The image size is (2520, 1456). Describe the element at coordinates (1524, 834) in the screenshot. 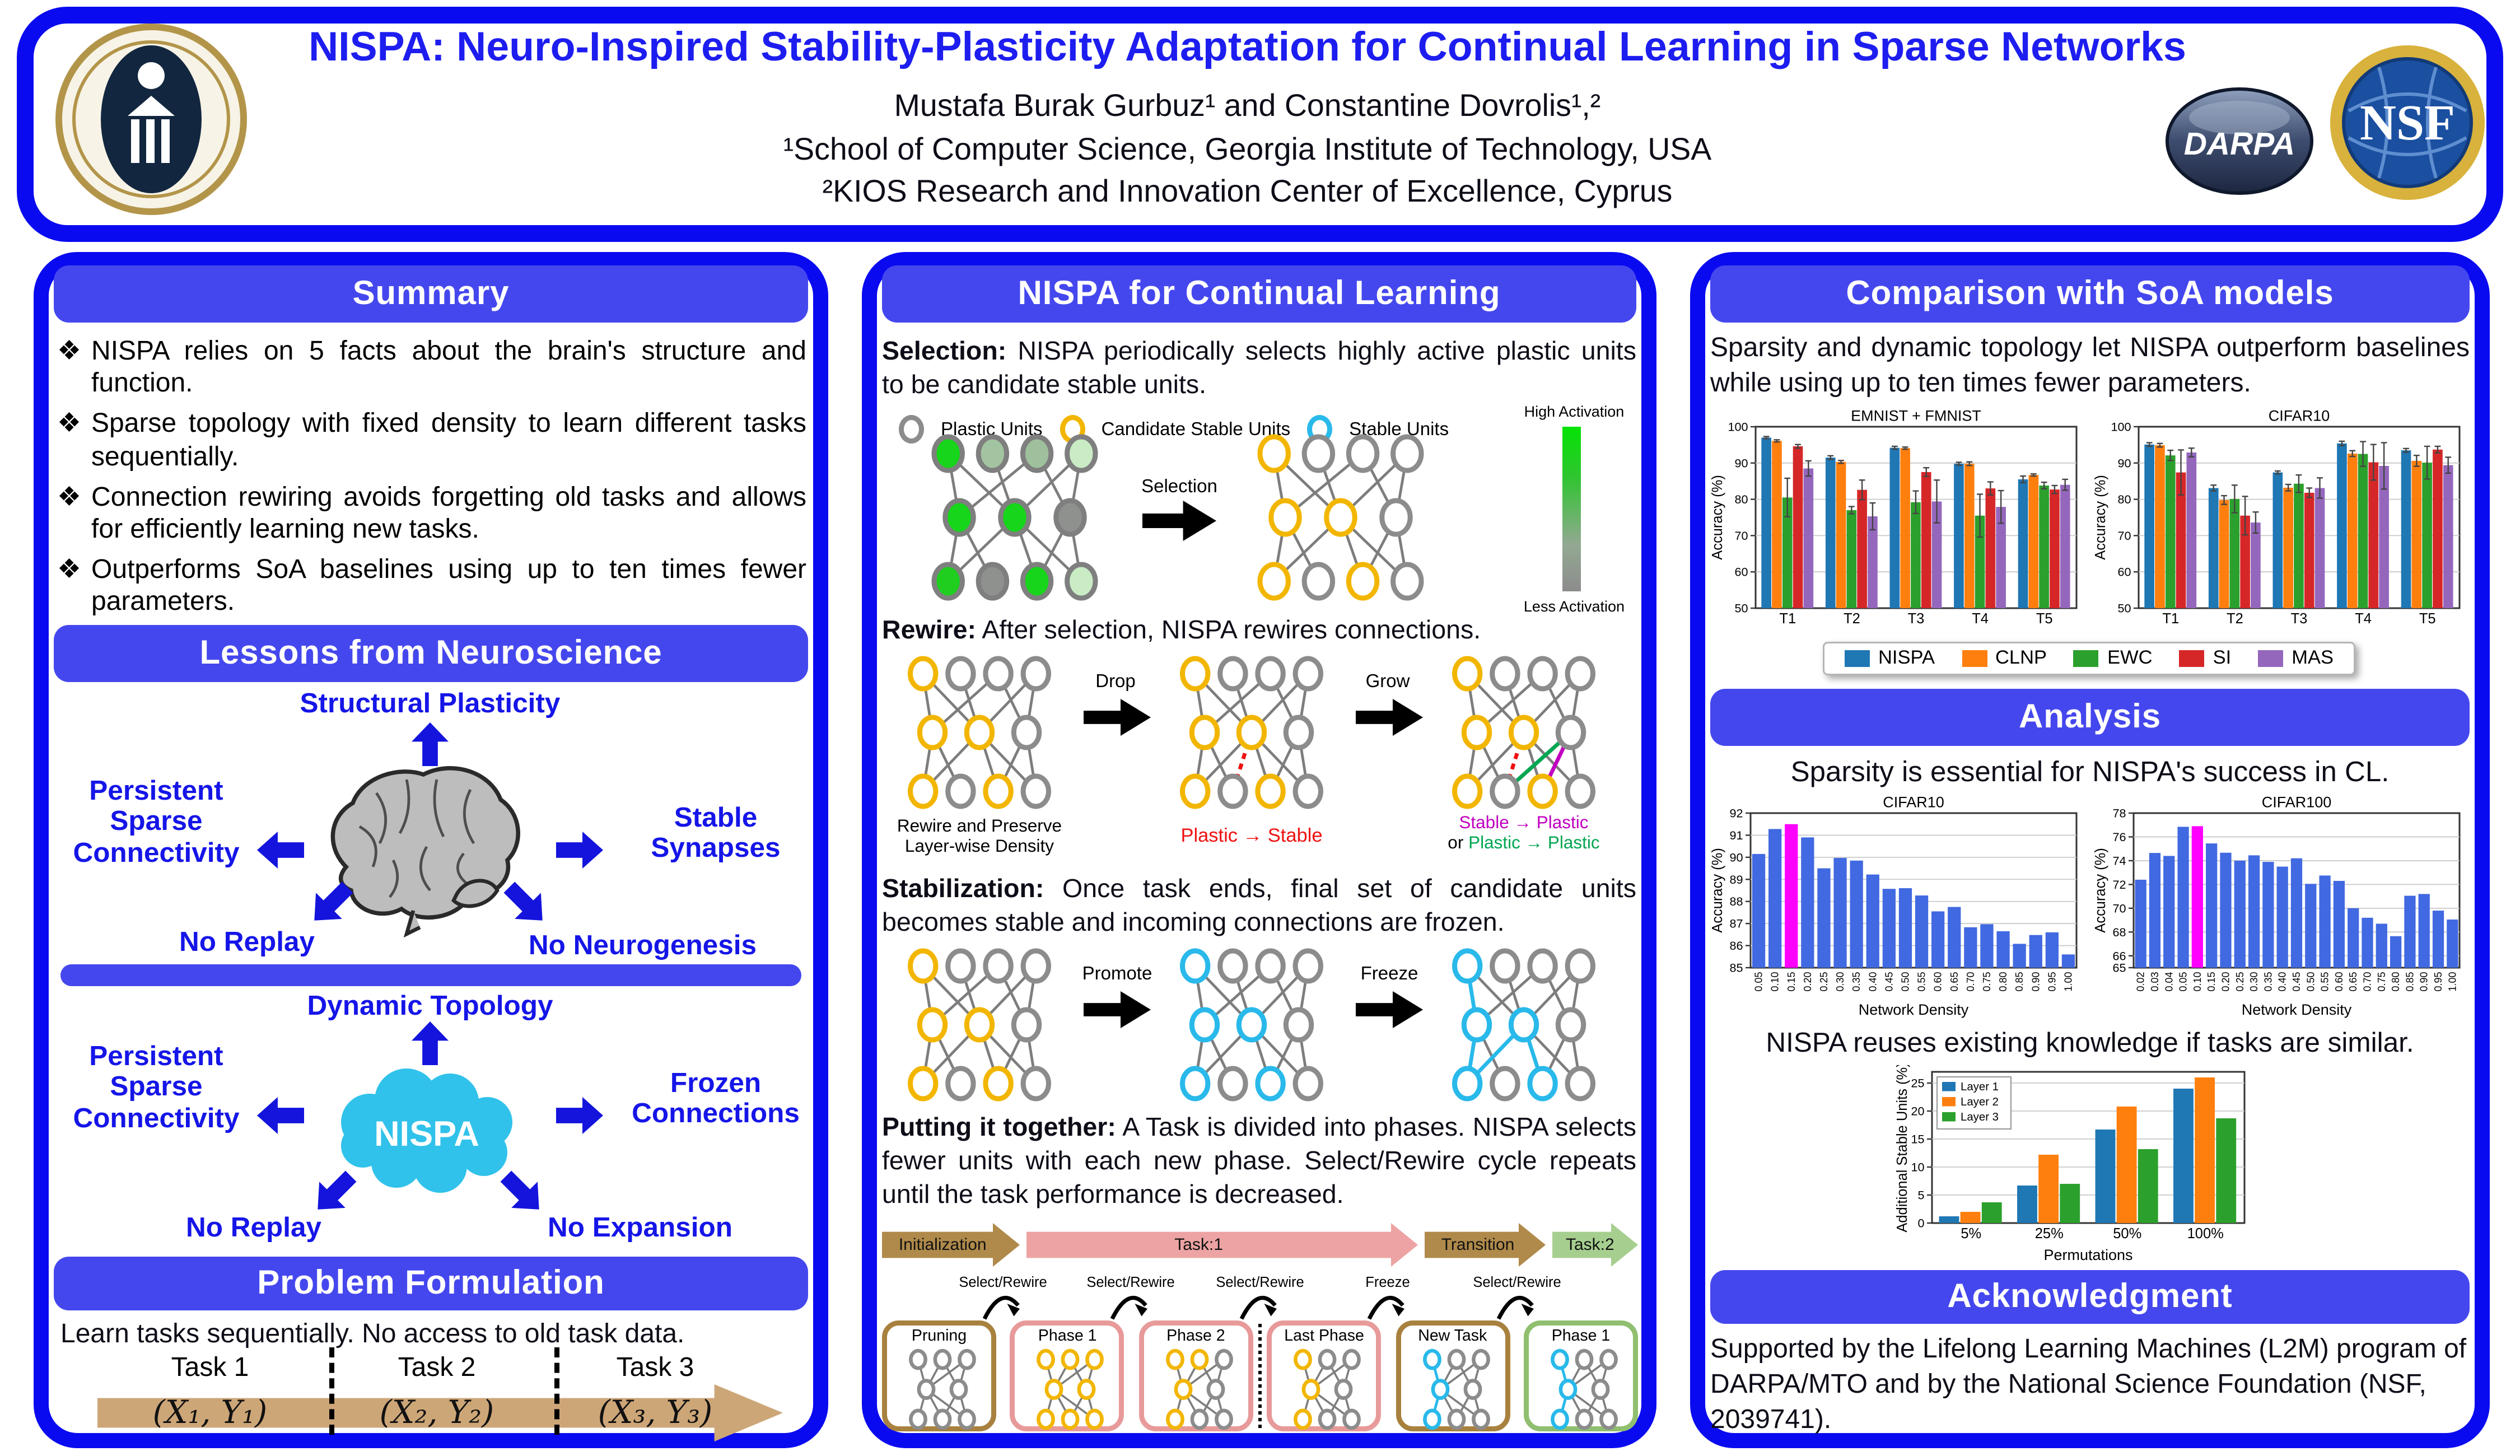

I see `rewire-caption-3: Stable → Plastic or Plastic → Plastic` at that location.